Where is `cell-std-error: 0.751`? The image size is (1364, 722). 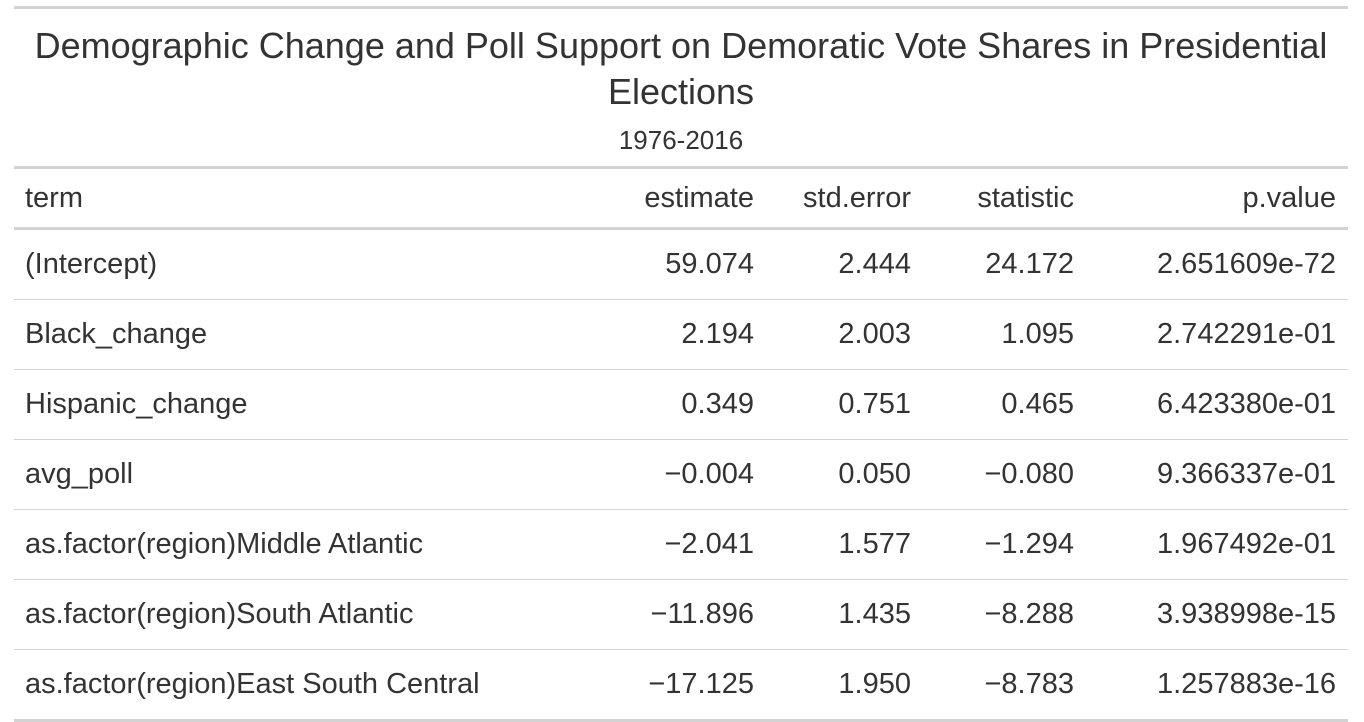
cell-std-error: 0.751 is located at coordinates (844, 405).